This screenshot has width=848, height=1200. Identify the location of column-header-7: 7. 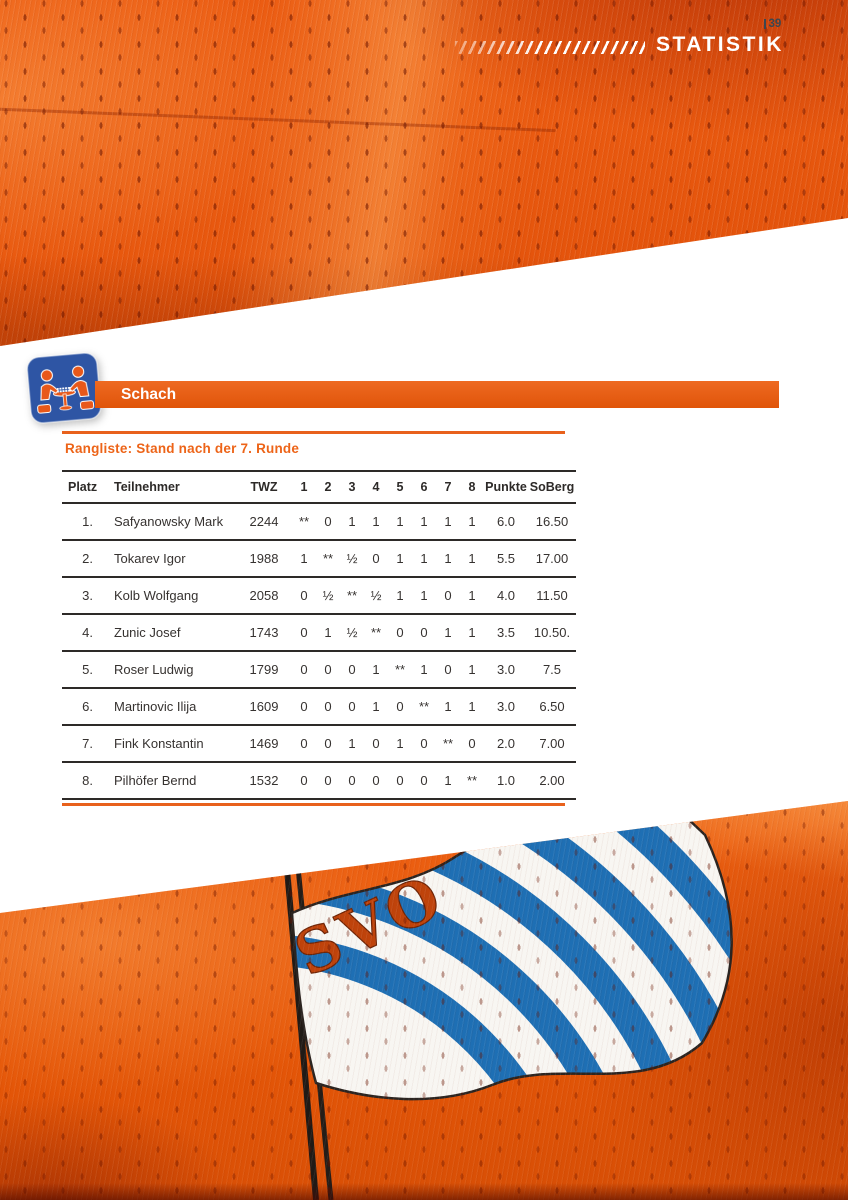
(448, 486).